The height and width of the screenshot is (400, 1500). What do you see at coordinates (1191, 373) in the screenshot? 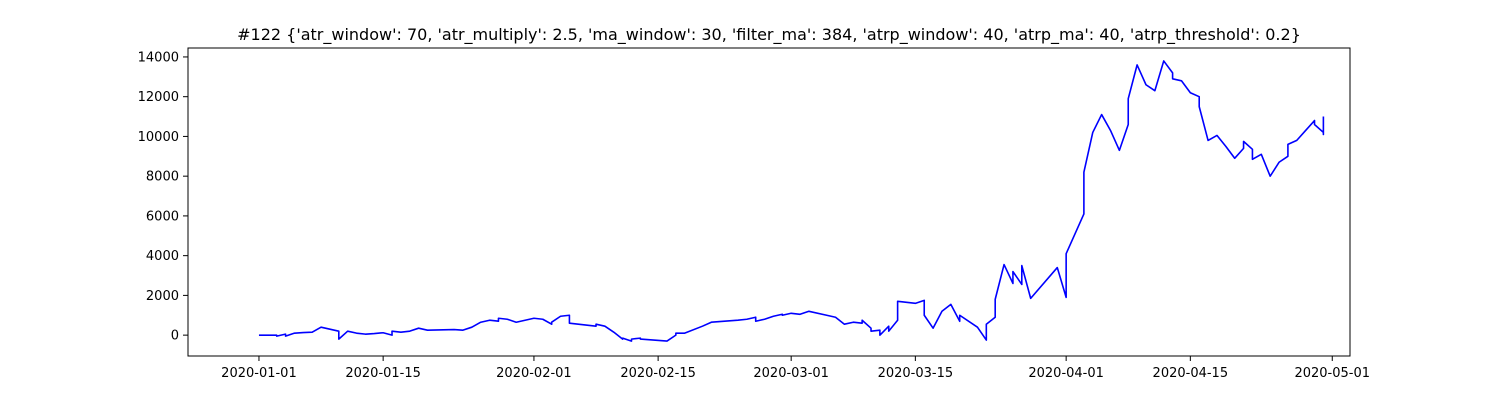
I see `x-tick-label: 2020-04-15` at bounding box center [1191, 373].